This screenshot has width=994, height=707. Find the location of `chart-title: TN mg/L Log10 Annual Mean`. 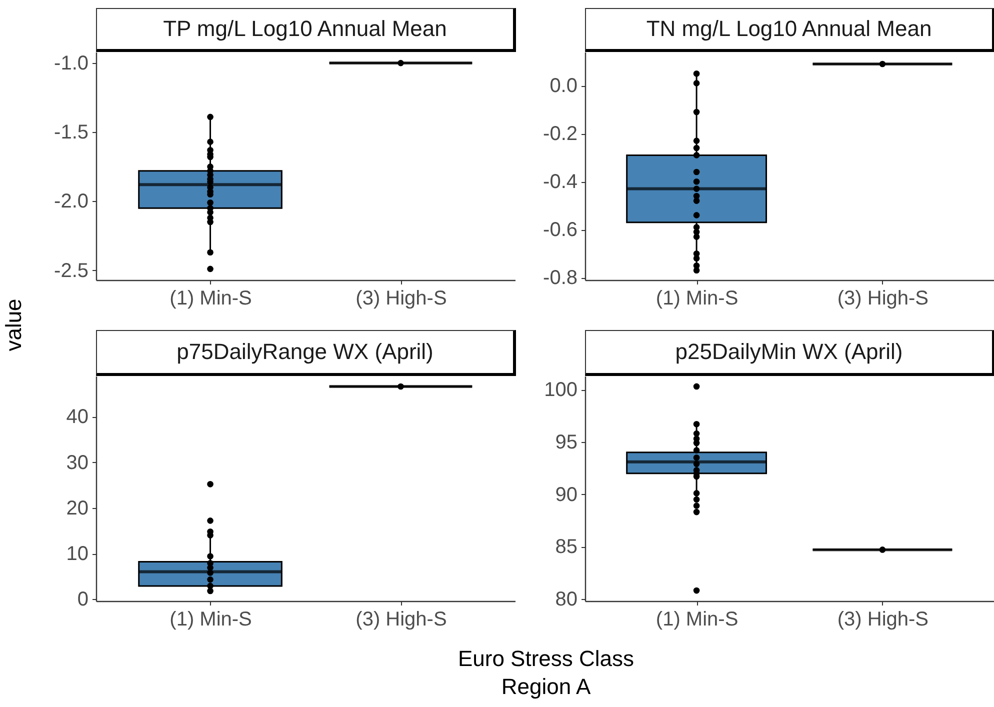

chart-title: TN mg/L Log10 Annual Mean is located at coordinates (789, 30).